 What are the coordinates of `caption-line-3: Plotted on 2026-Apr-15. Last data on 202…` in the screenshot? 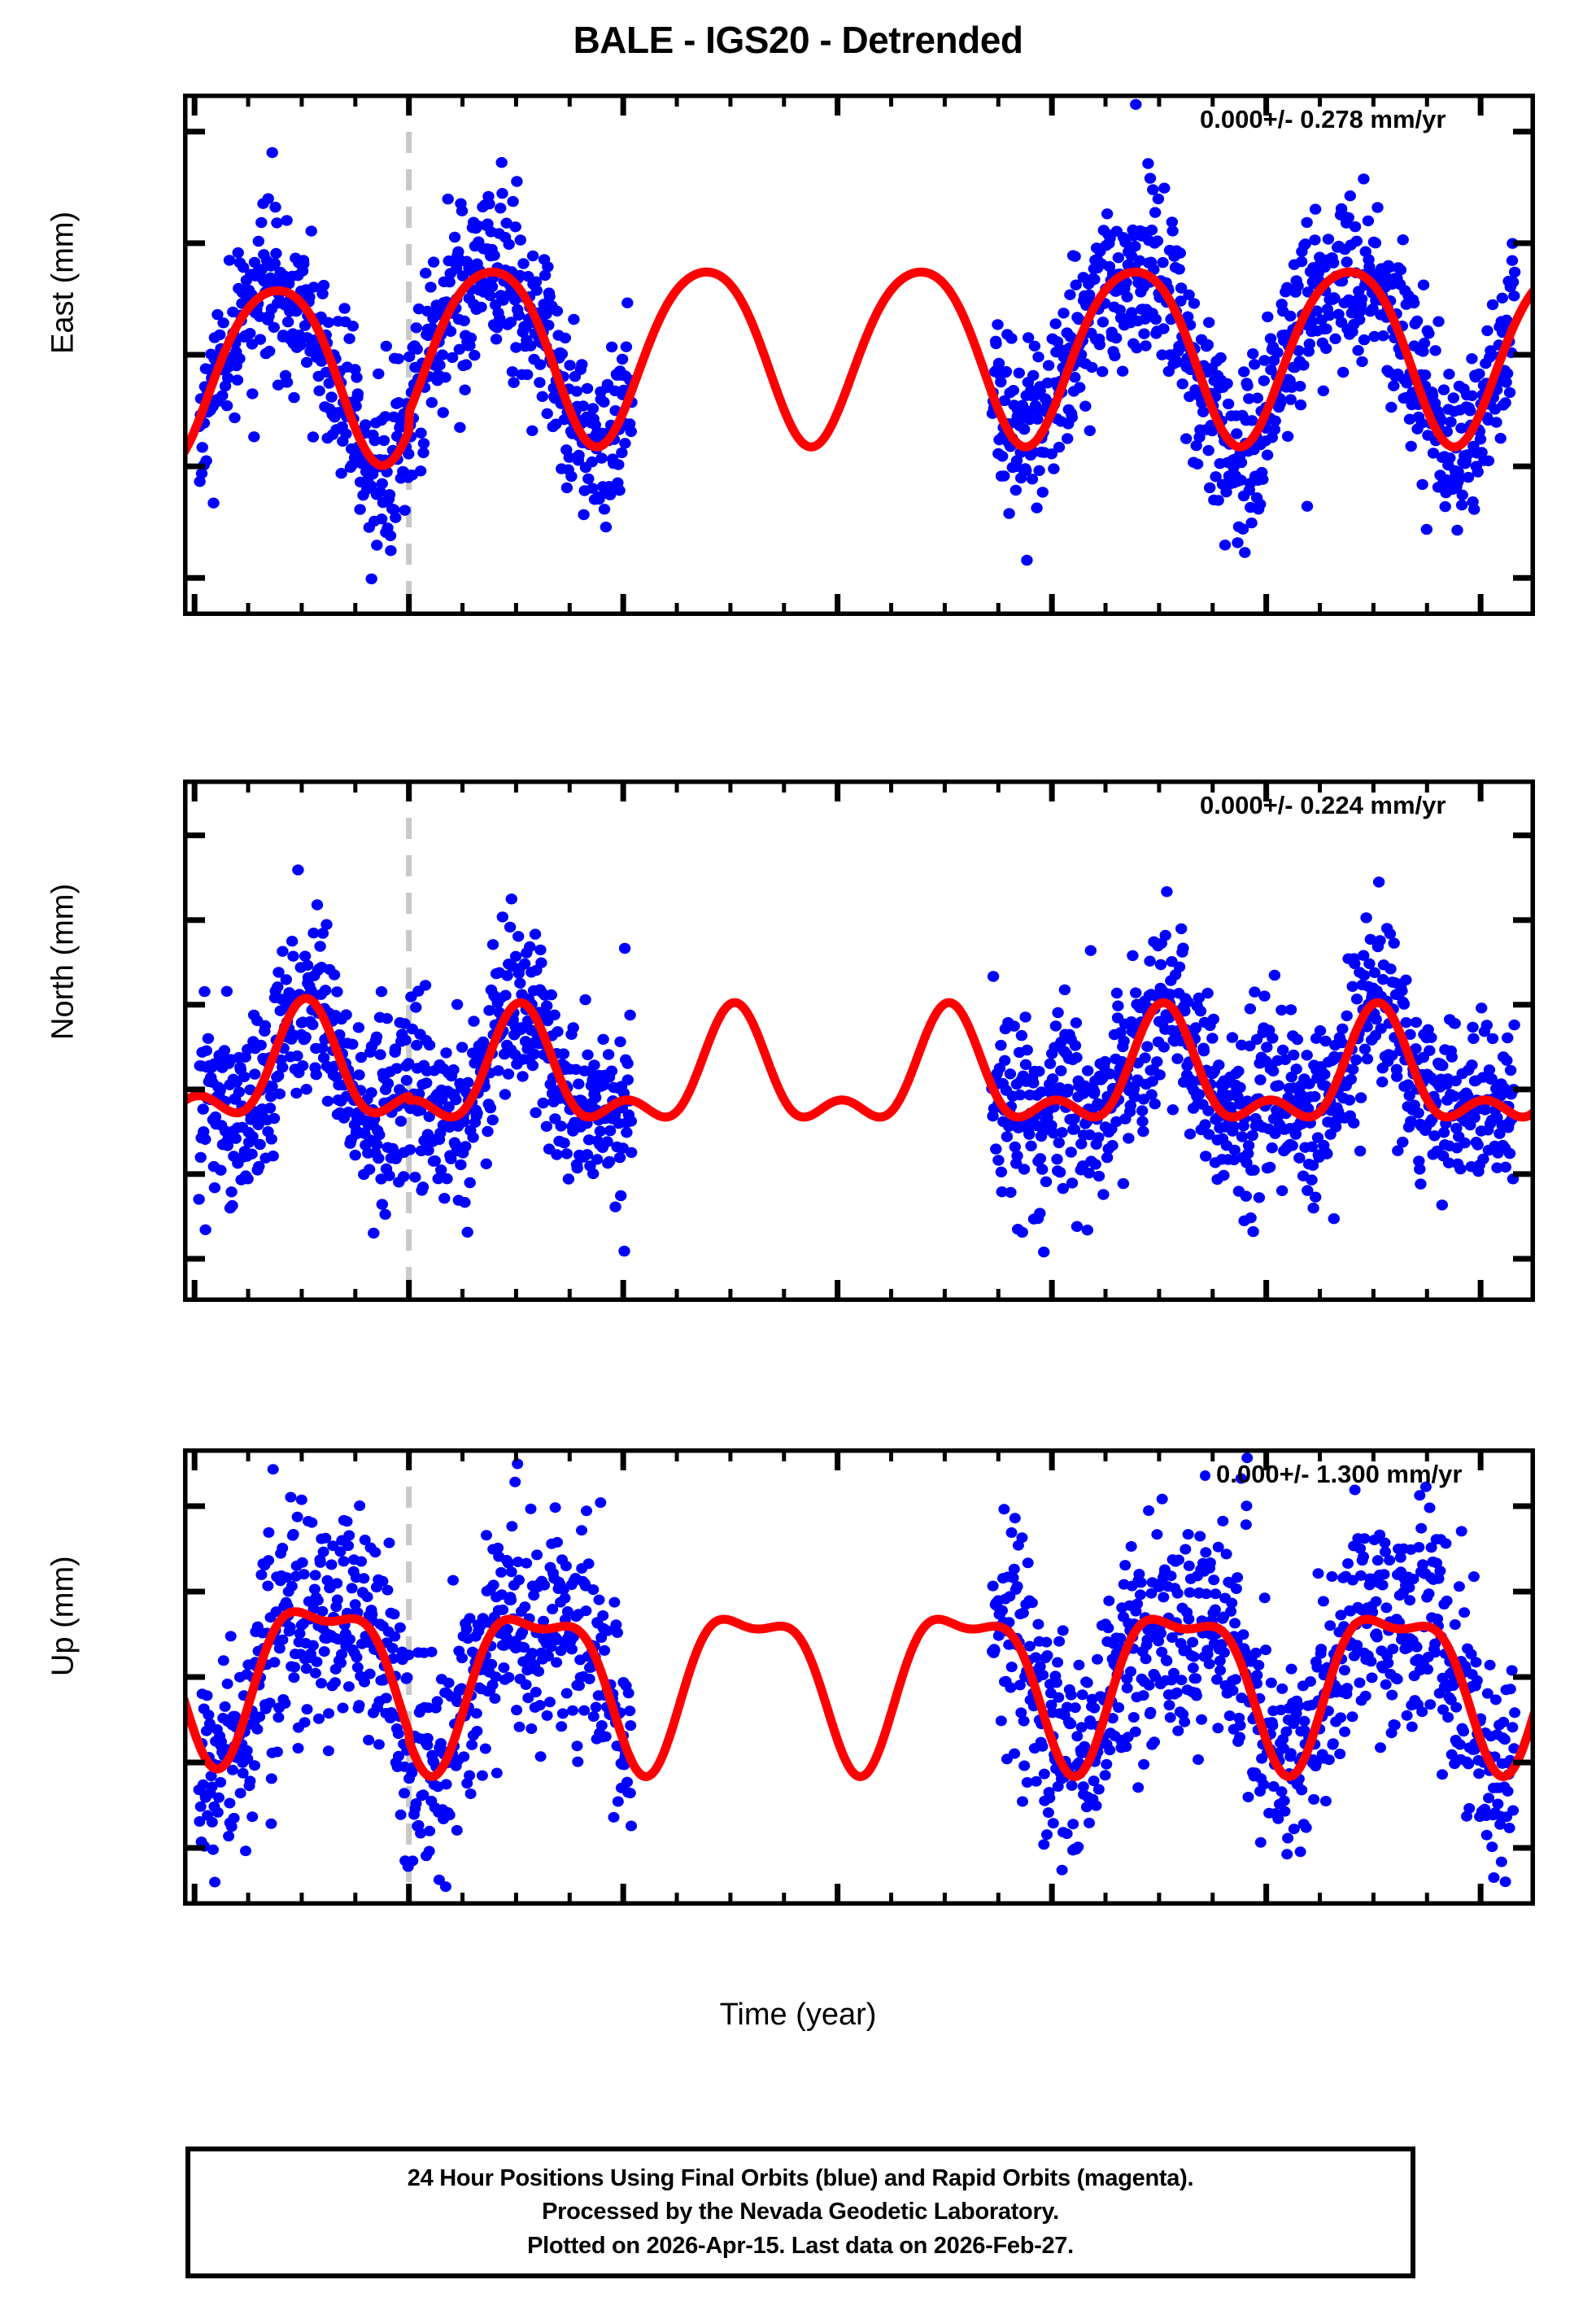 It's located at (800, 2245).